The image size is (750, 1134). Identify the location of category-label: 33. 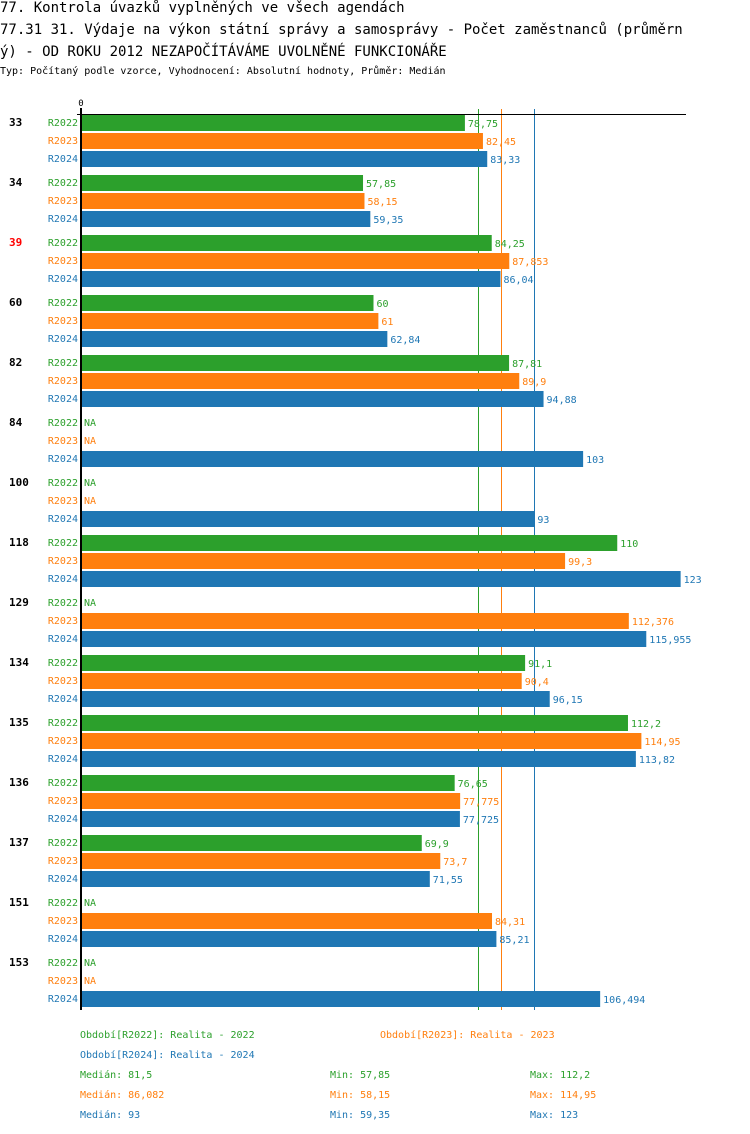
(15, 122).